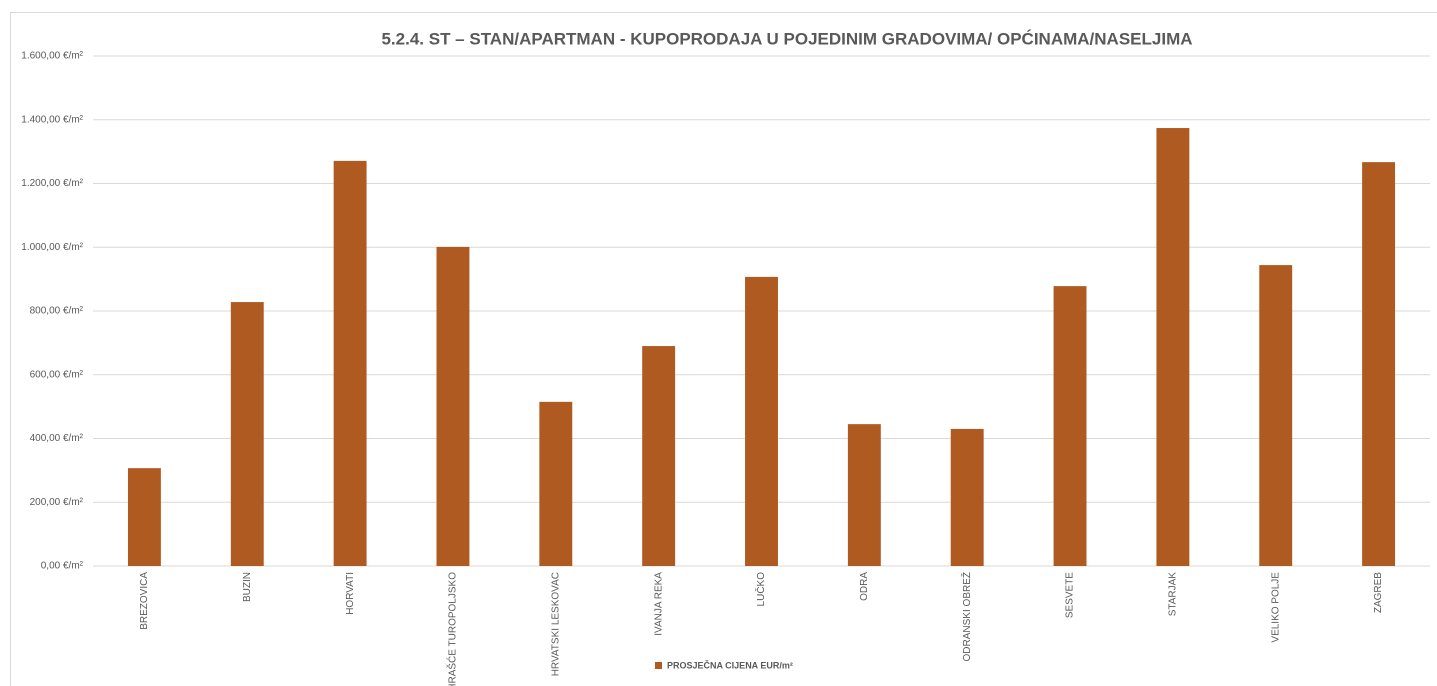  Describe the element at coordinates (1378, 592) in the screenshot. I see `x-tick-label: ZAGREB` at that location.